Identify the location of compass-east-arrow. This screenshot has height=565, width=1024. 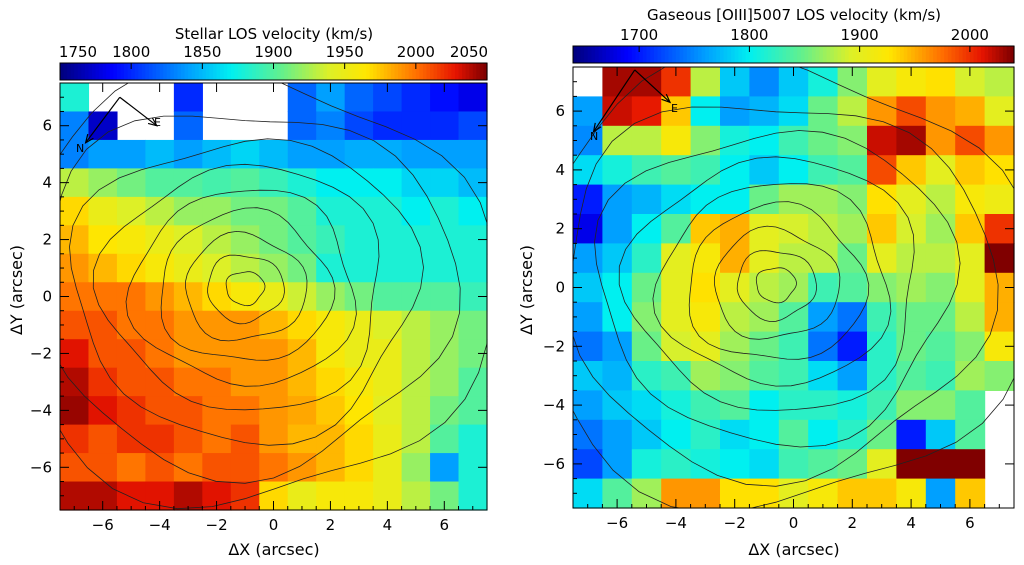
(138, 111).